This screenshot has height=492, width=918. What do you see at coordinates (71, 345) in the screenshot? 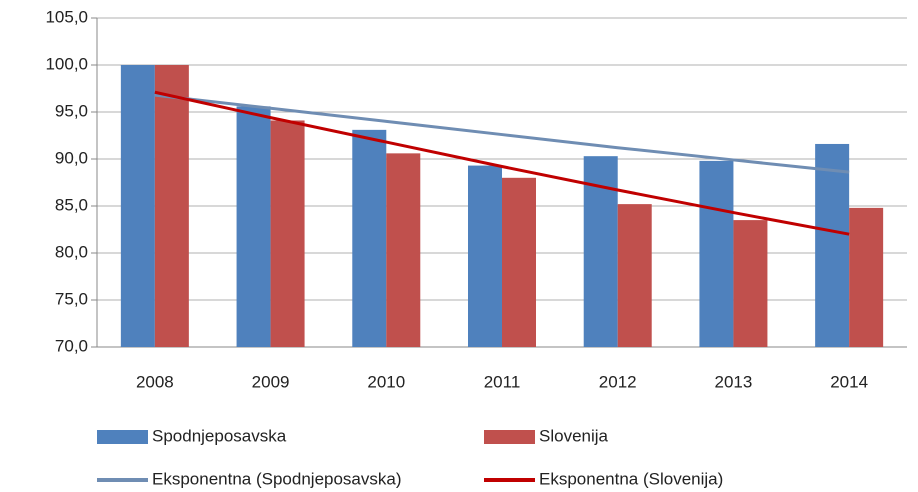
I see `y-tick-label: 70,0` at bounding box center [71, 345].